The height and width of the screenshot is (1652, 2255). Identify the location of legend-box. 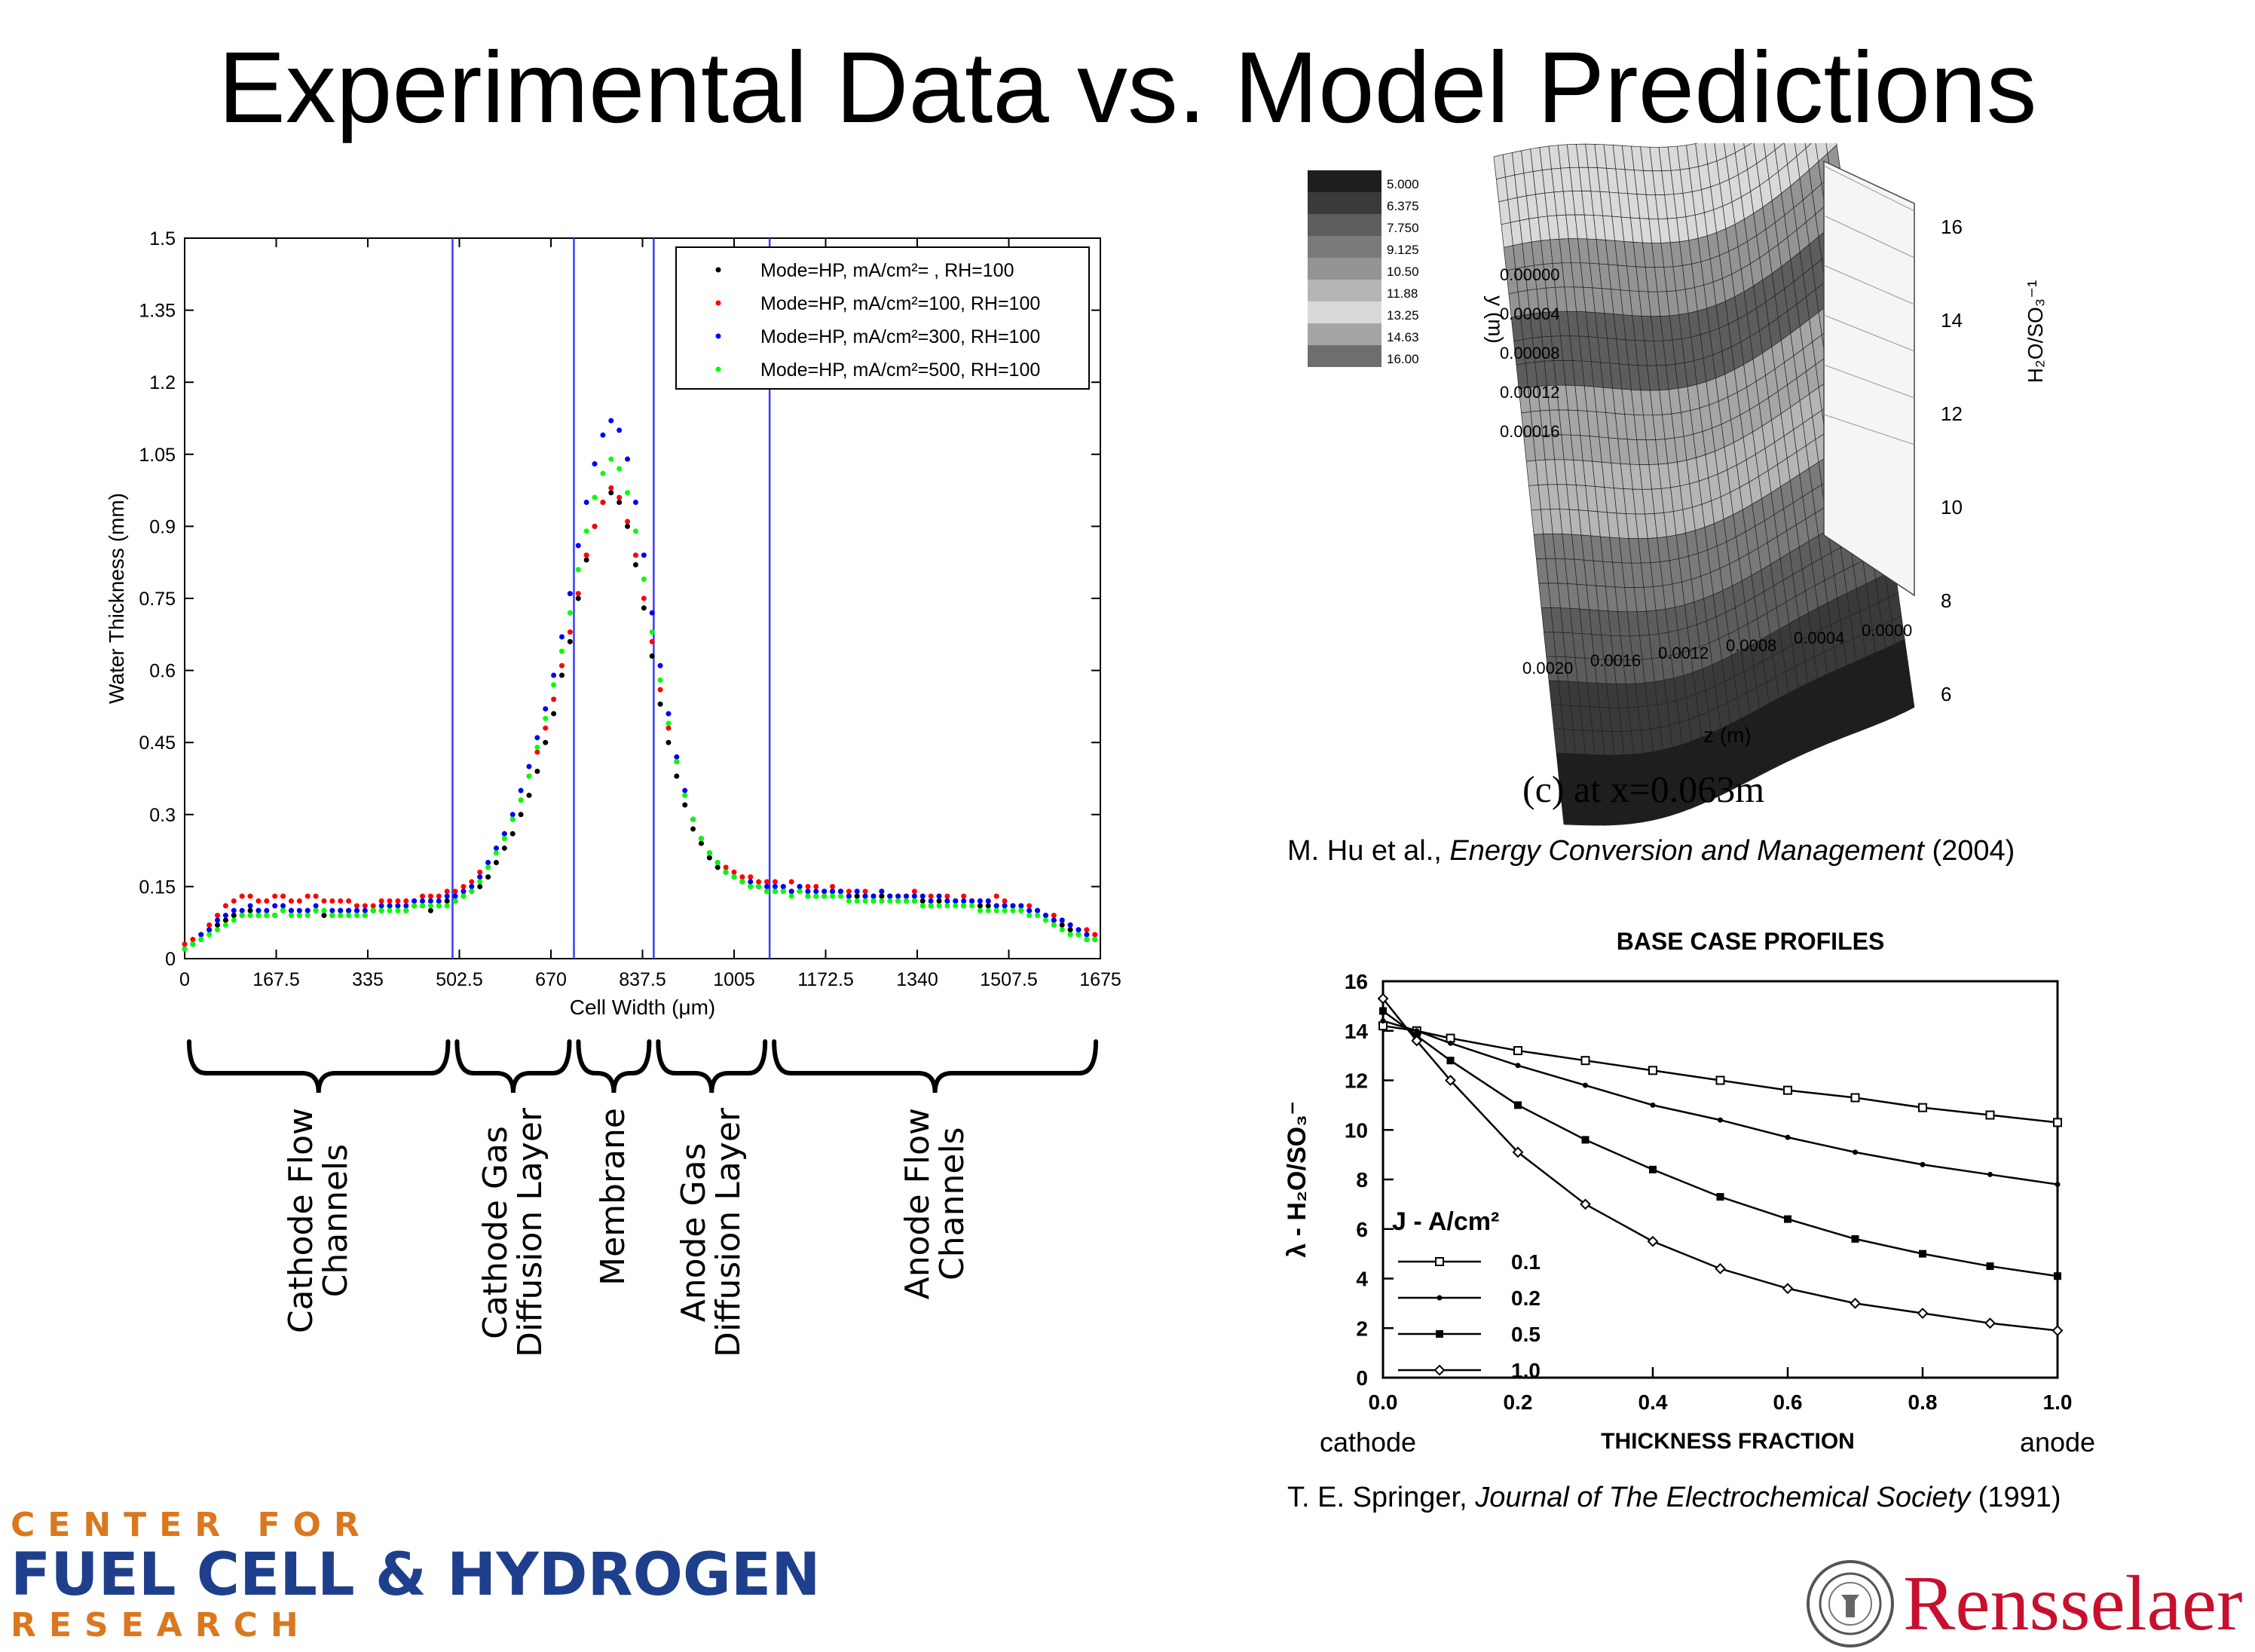
(882, 318).